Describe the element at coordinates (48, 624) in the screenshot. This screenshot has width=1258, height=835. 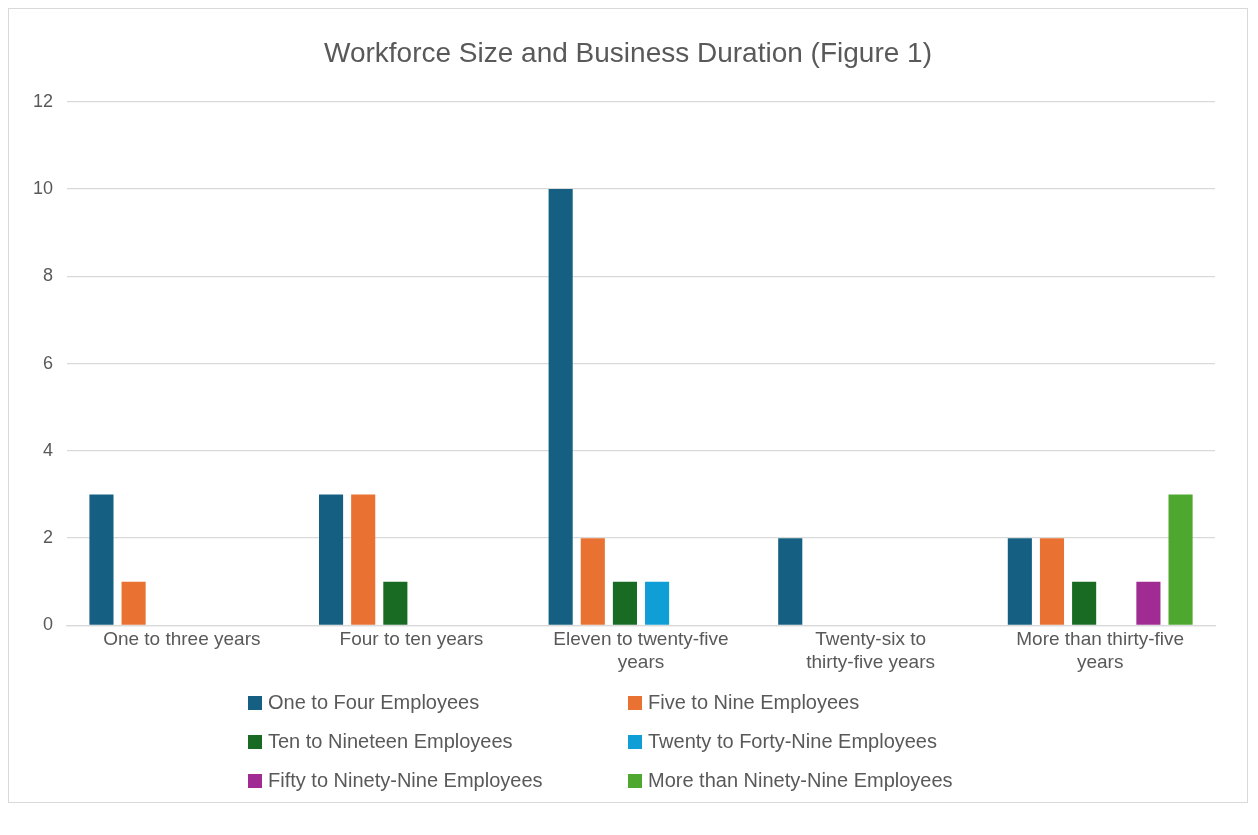
I see `y-tick-label: 0` at that location.